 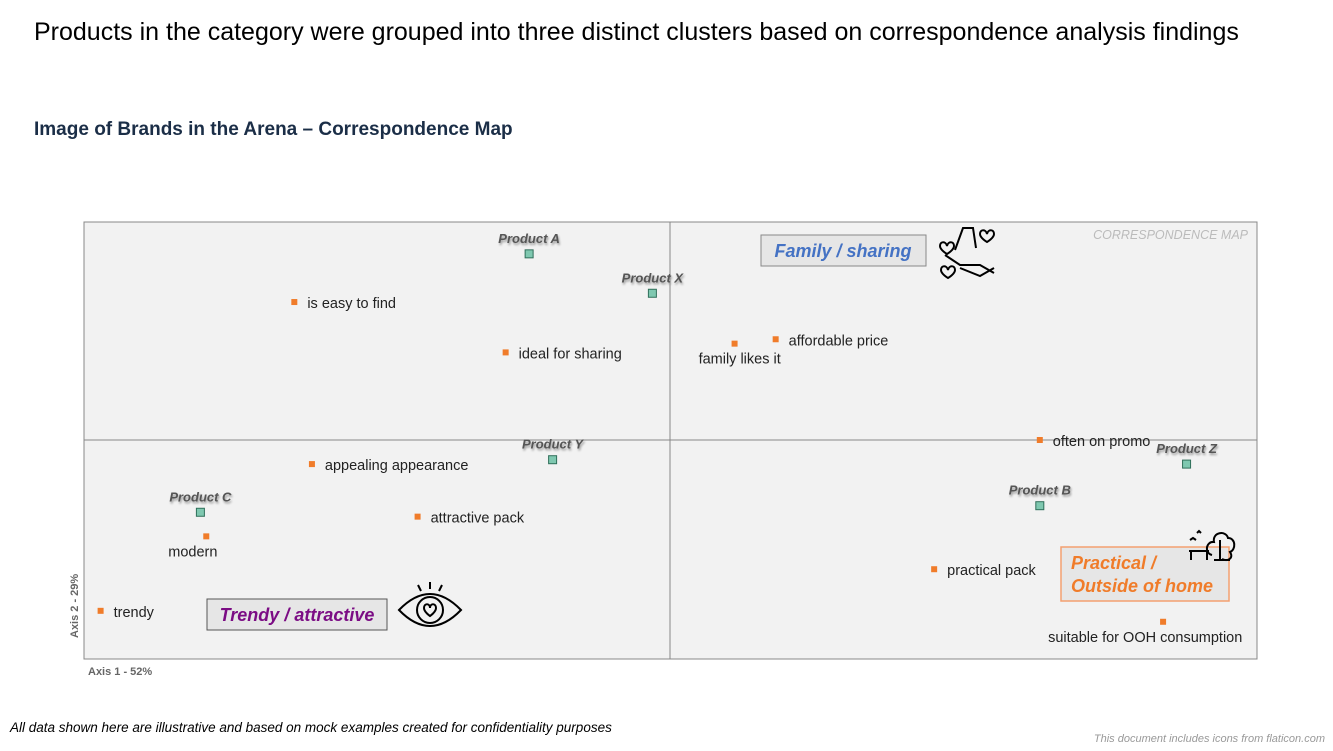 What do you see at coordinates (351, 304) in the screenshot?
I see `attribute-label: is easy to find` at bounding box center [351, 304].